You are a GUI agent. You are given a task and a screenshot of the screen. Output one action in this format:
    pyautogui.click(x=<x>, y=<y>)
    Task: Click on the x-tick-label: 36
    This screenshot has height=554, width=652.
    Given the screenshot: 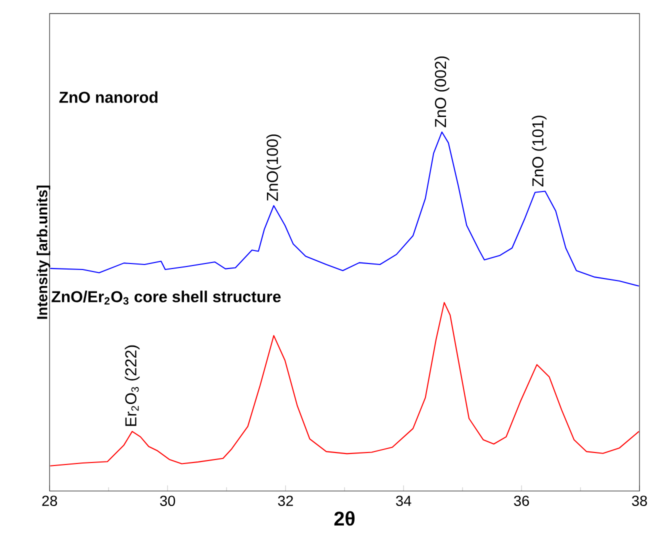 What is the action you would take?
    pyautogui.click(x=521, y=501)
    